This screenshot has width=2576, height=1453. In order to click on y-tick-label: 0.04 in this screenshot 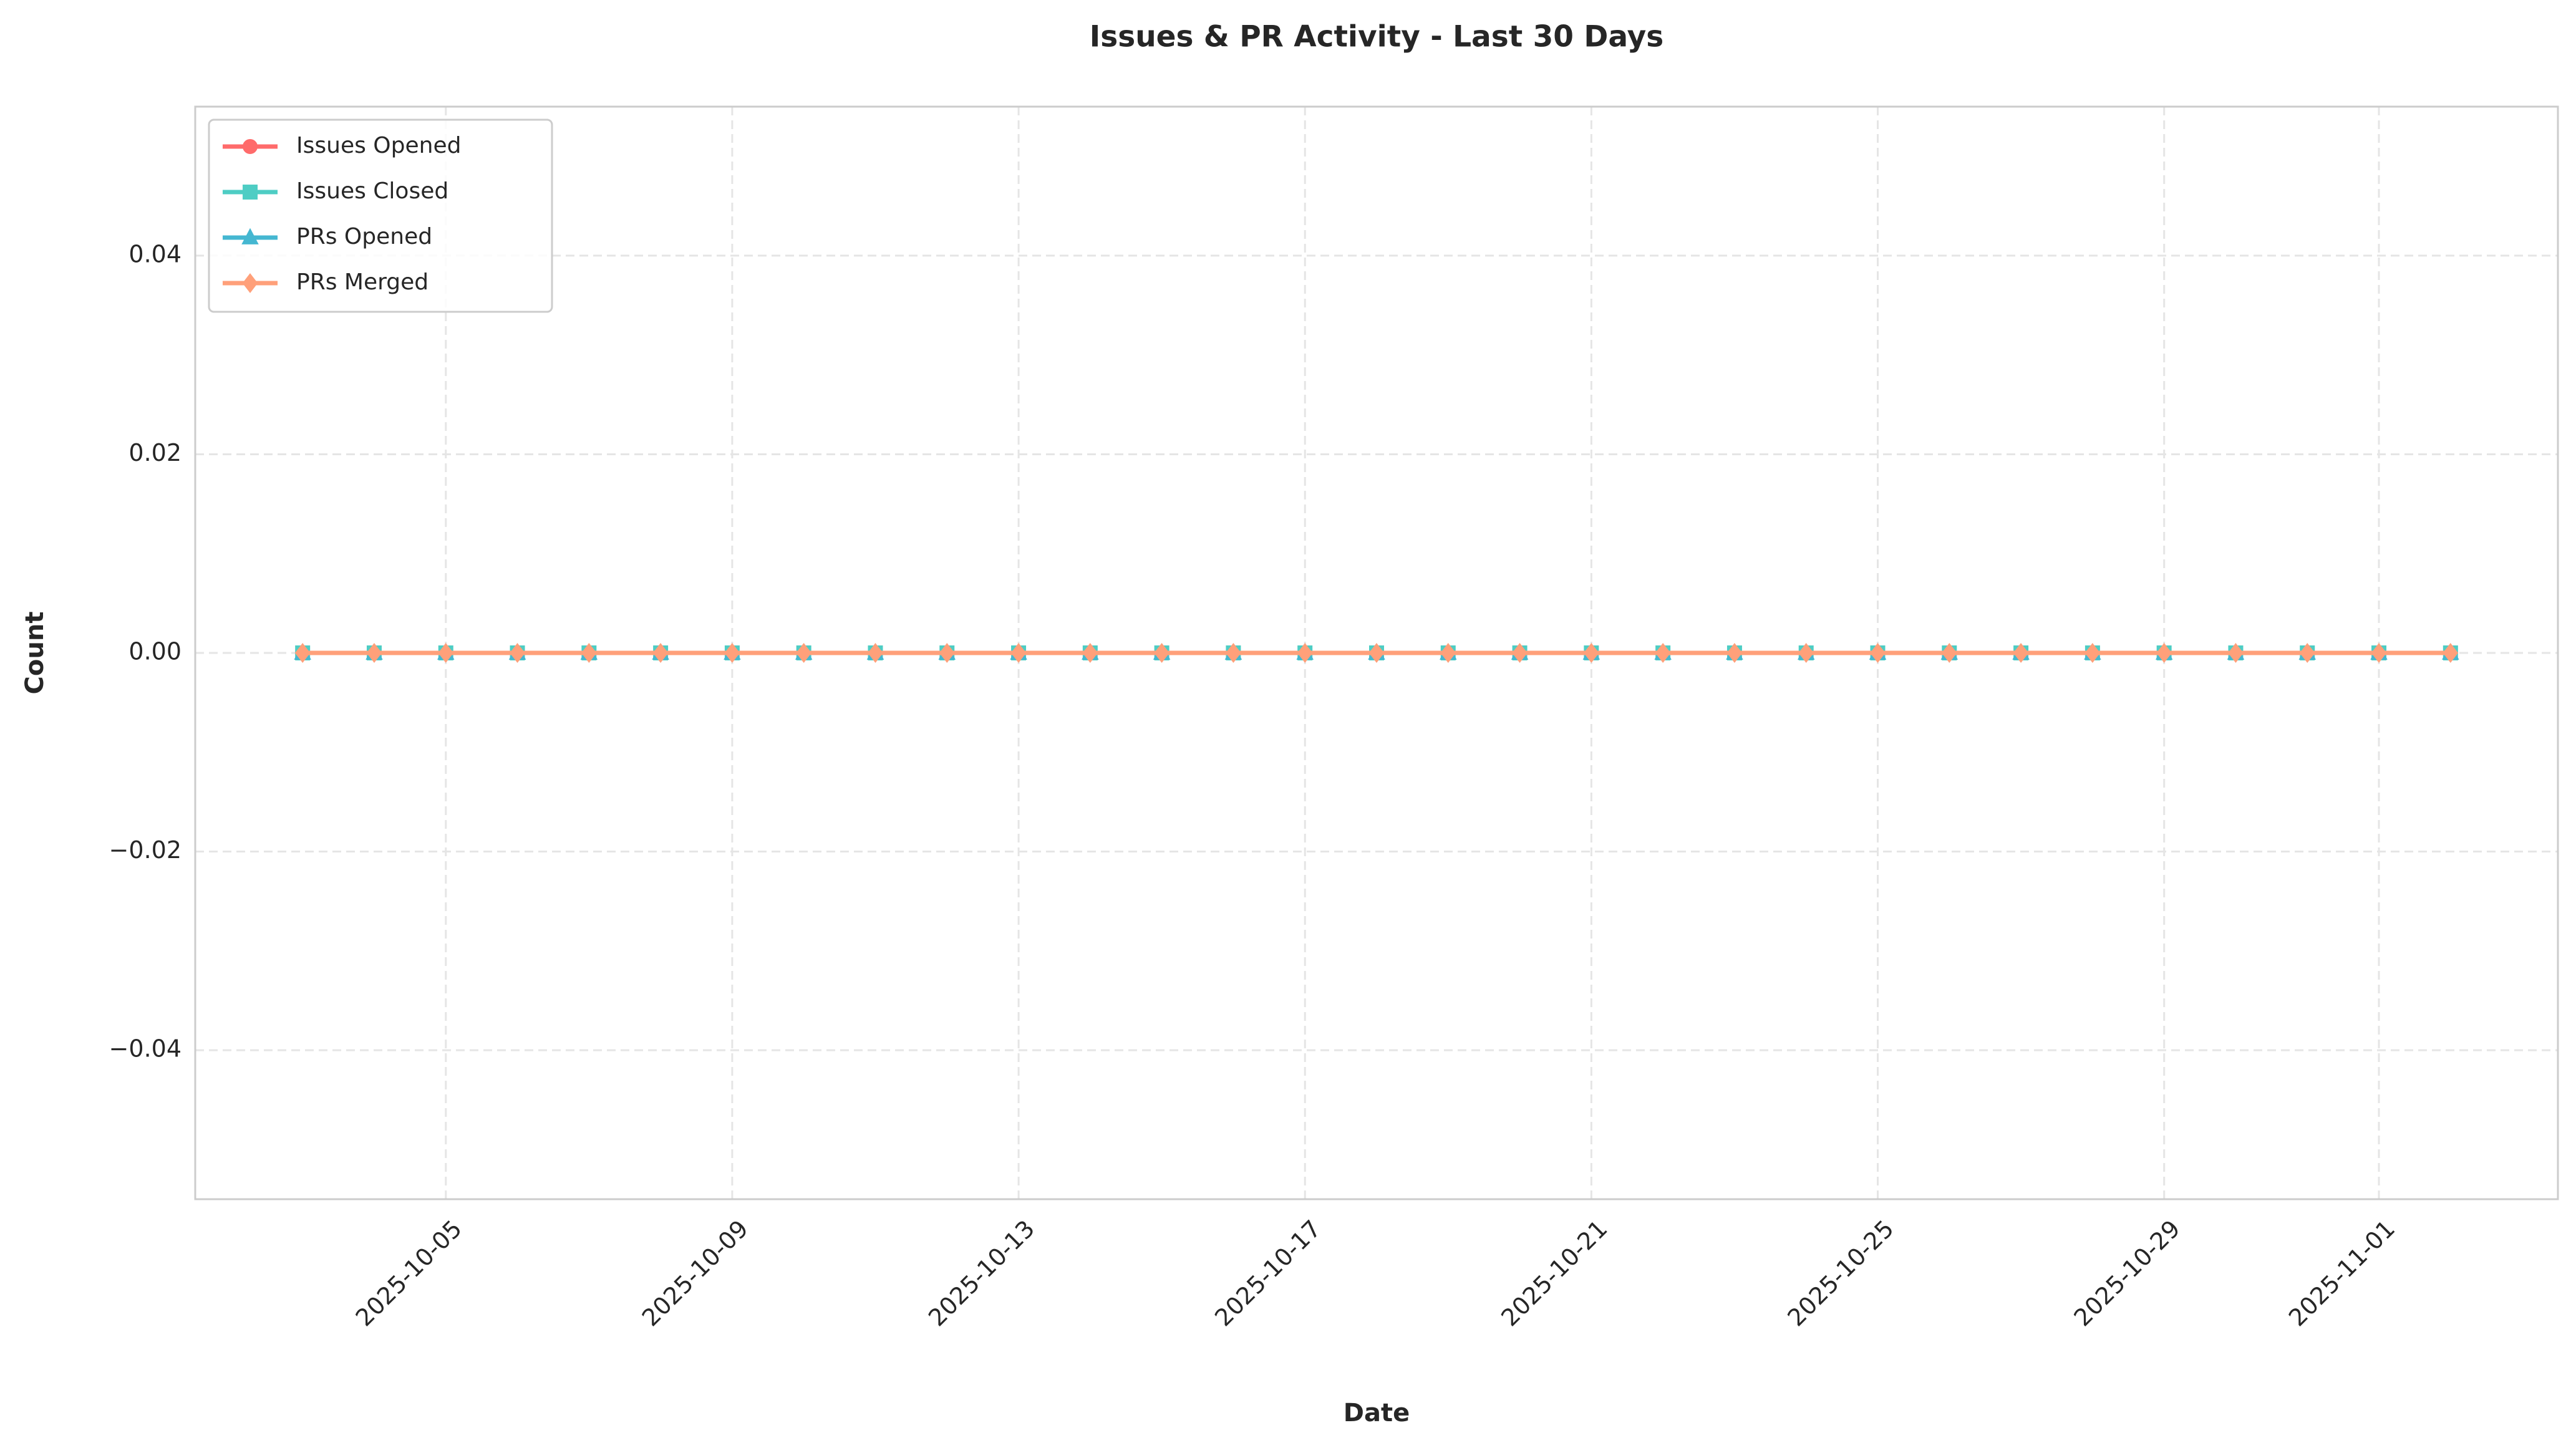, I will do `click(155, 254)`.